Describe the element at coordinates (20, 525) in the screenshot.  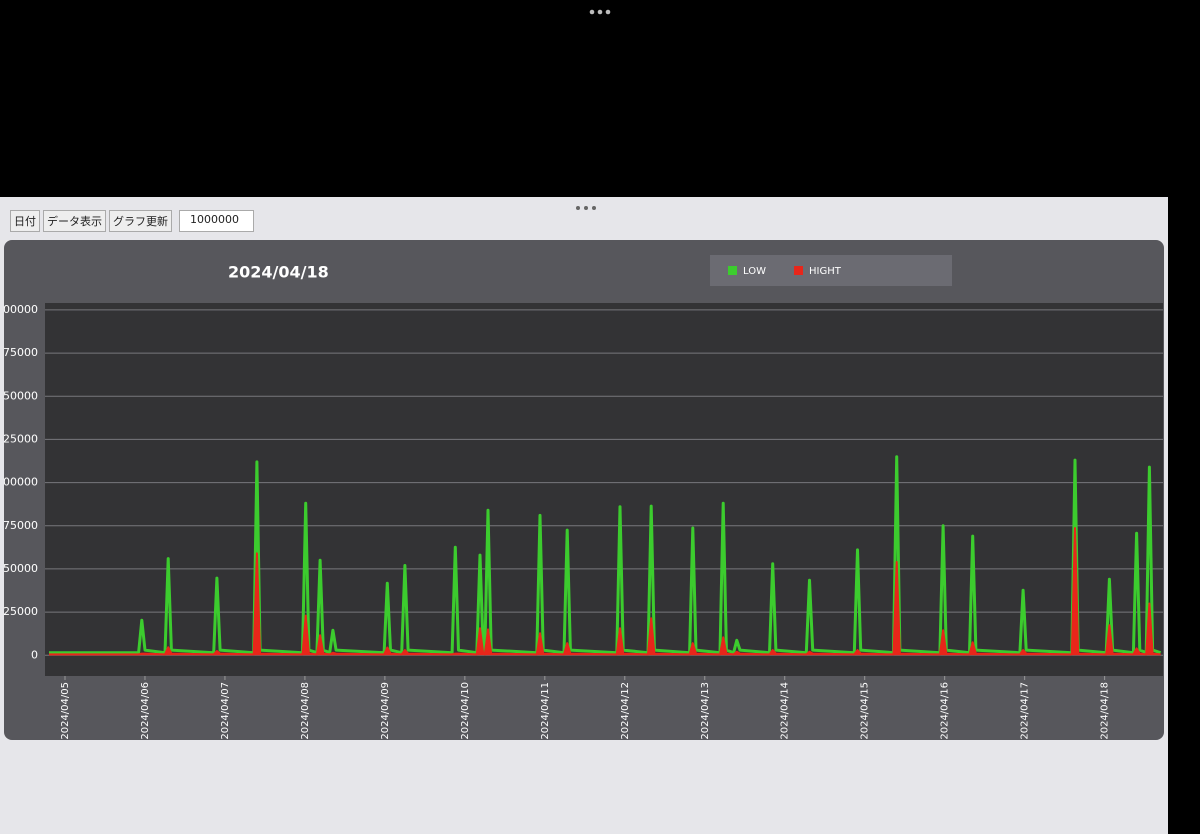
I see `y-tick-label: 75000` at that location.